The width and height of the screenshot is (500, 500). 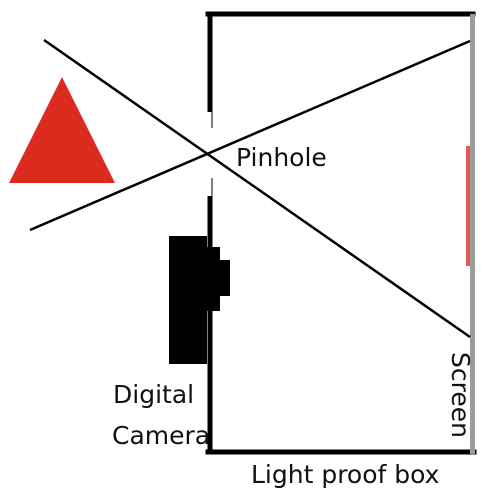 I want to click on camera-label-line2: Camera, so click(x=161, y=435).